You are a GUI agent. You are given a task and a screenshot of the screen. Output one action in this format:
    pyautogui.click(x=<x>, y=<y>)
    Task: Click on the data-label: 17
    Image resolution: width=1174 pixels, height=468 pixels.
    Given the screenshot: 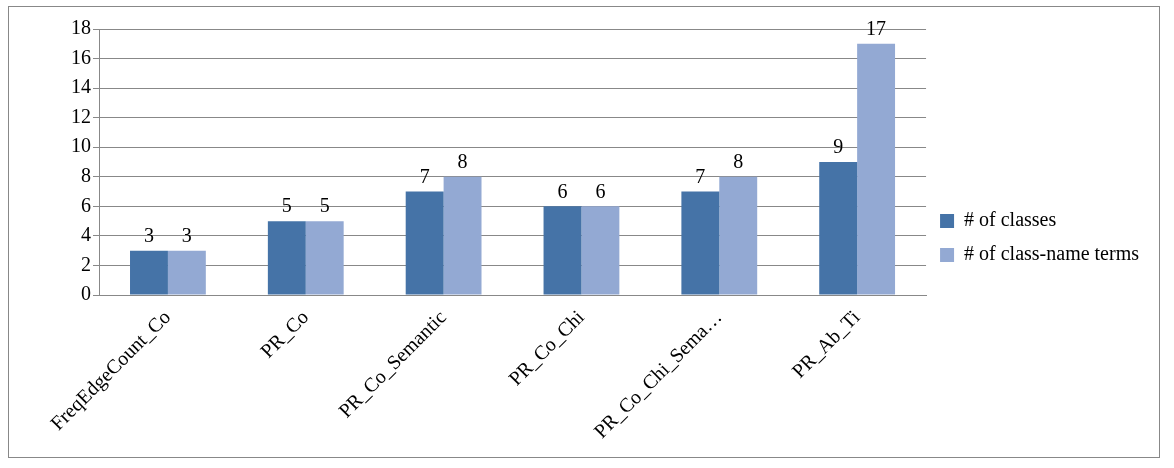 What is the action you would take?
    pyautogui.click(x=876, y=28)
    